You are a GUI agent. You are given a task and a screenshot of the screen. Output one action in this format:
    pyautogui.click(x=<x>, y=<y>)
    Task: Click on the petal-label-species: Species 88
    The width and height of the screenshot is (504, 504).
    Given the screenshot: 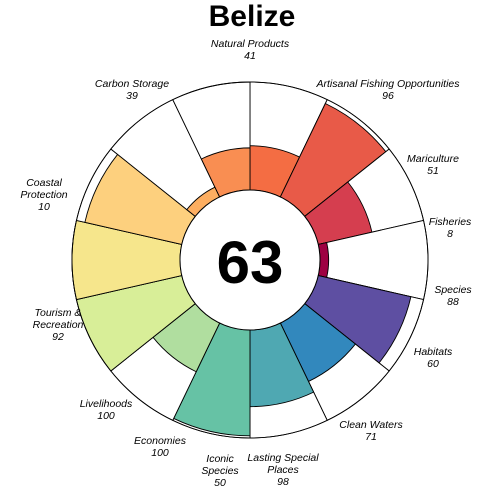 What is the action you would take?
    pyautogui.click(x=453, y=296)
    